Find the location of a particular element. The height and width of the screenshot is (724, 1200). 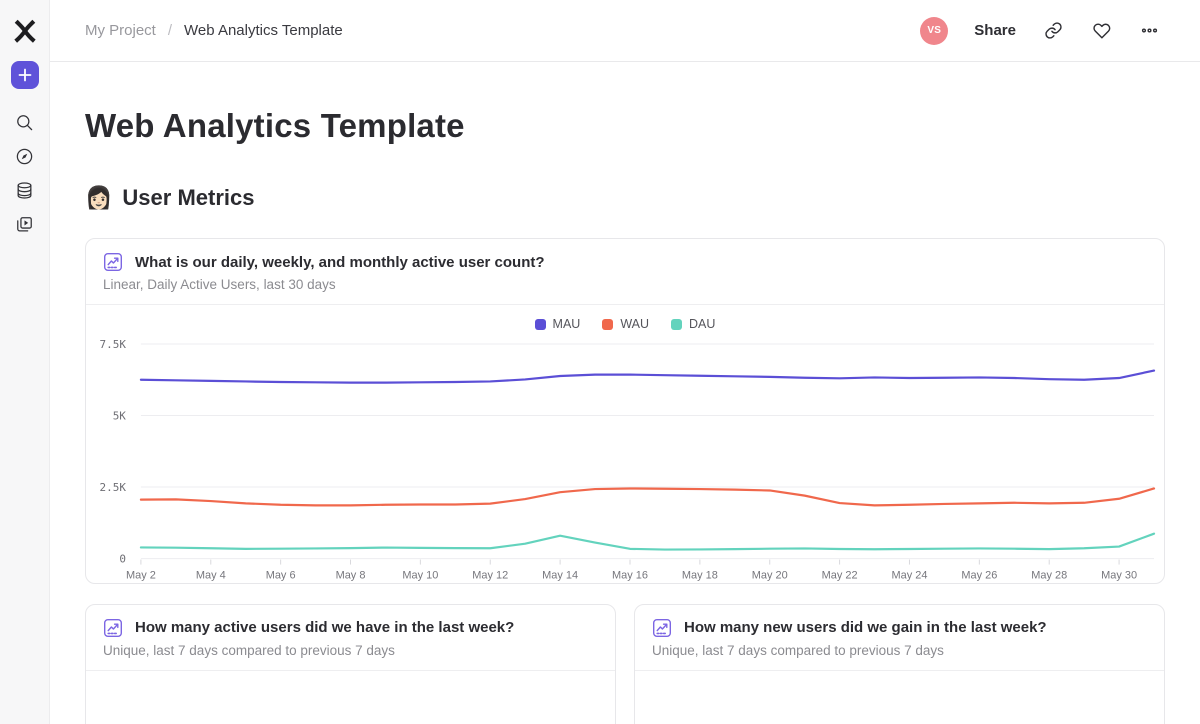

section-heading-user-metrics: 👩🏻 User Metrics is located at coordinates (625, 198).